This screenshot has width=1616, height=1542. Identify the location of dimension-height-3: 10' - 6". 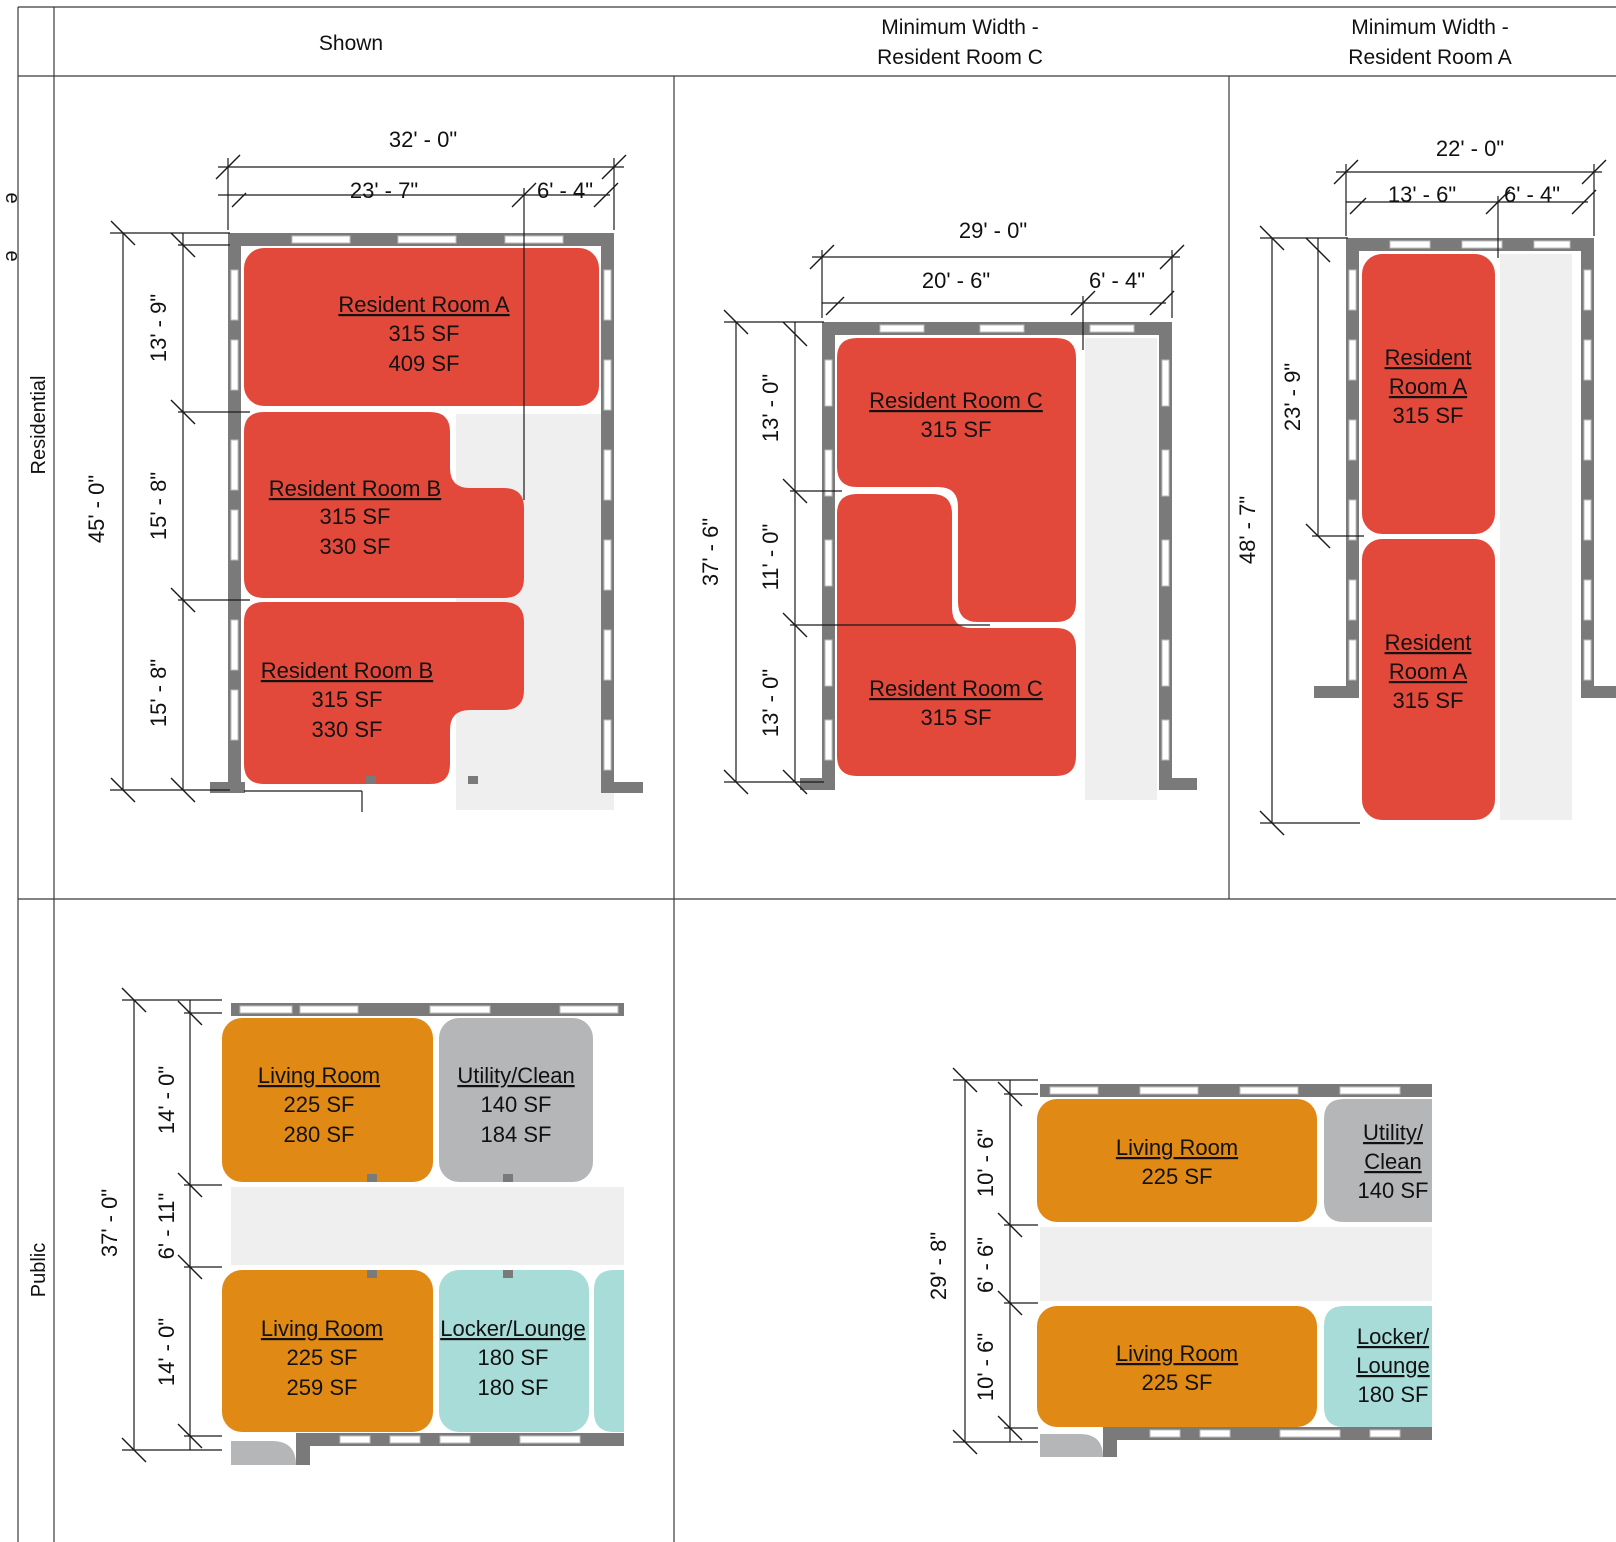
(985, 1367).